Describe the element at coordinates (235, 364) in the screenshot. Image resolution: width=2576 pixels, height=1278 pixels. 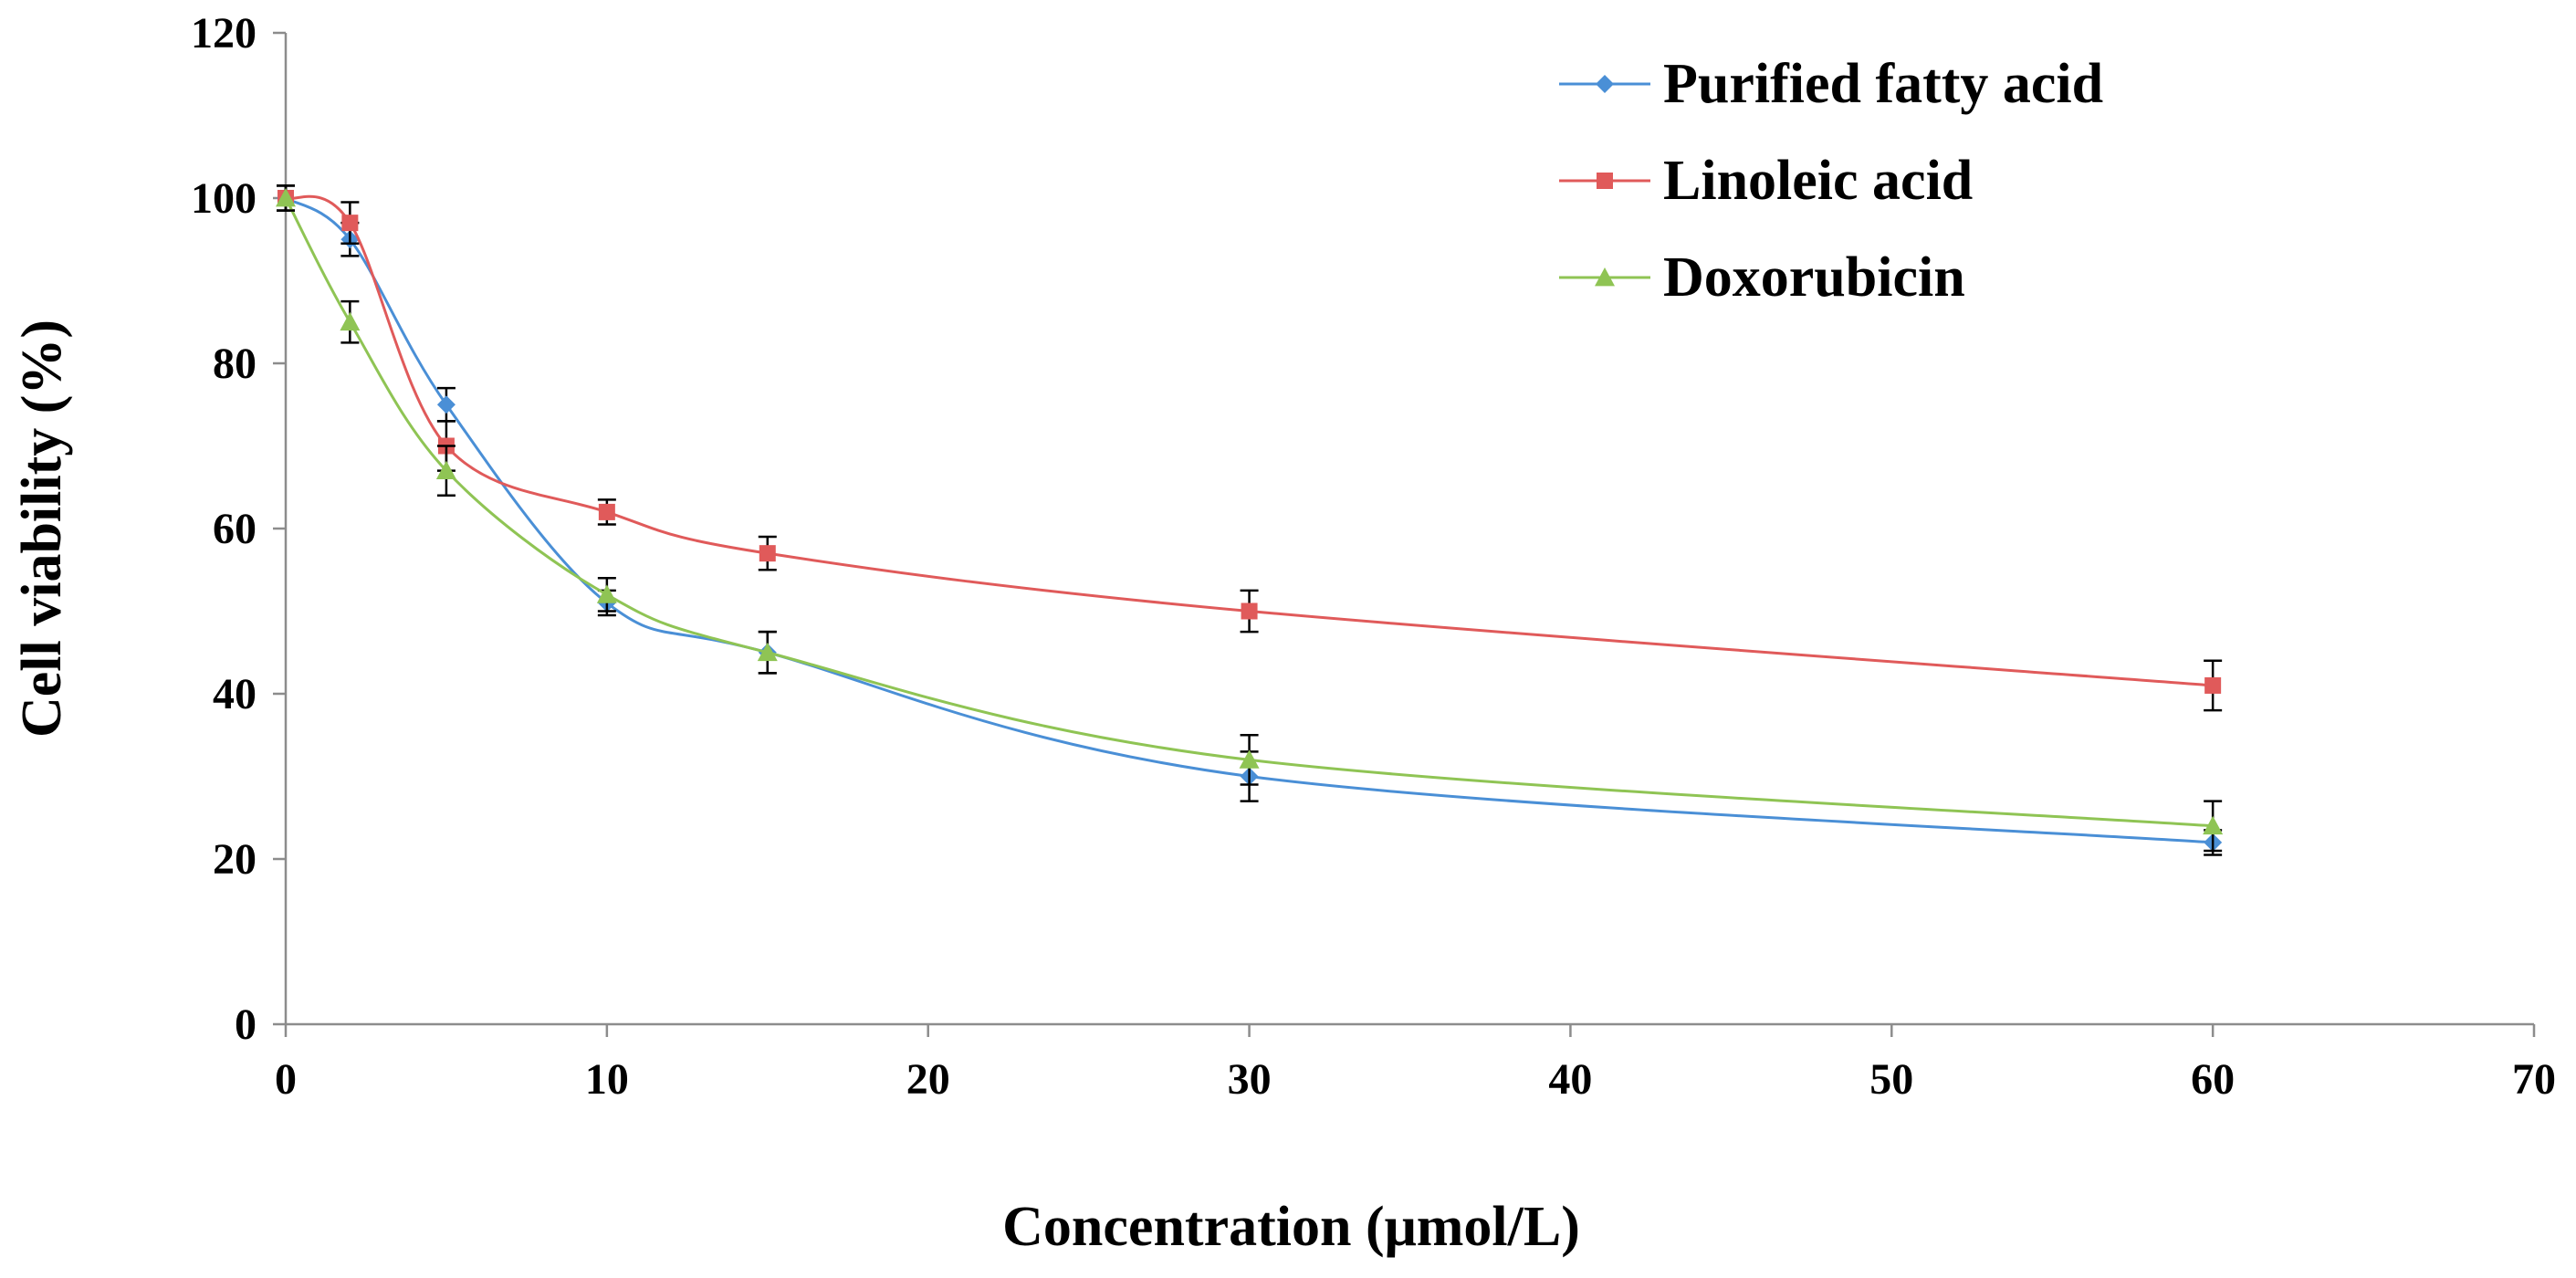
I see `y-tick-label: 80` at that location.